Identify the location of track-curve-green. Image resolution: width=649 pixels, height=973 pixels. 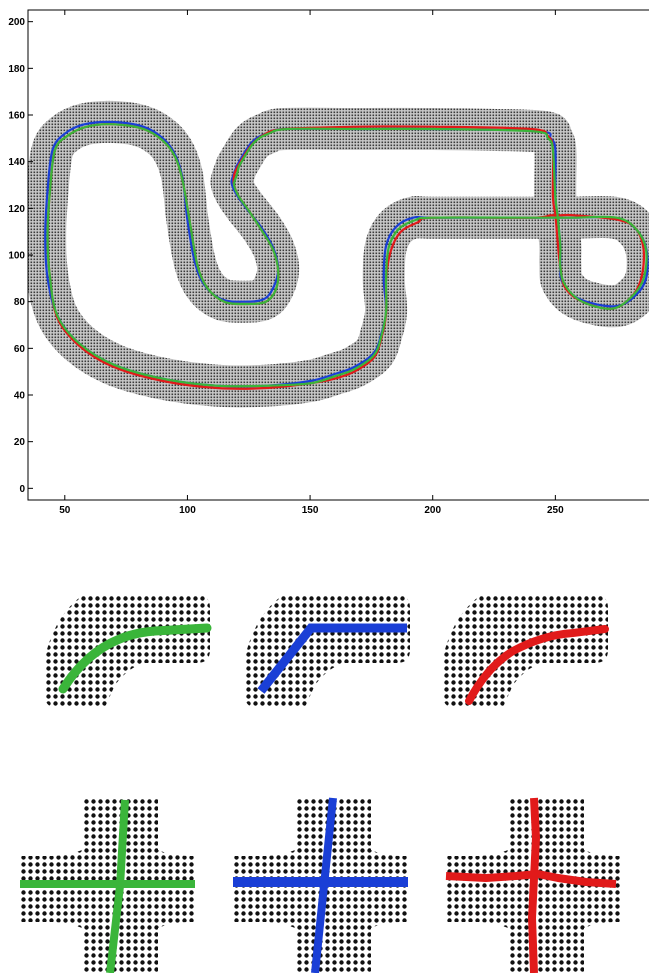
(135, 658).